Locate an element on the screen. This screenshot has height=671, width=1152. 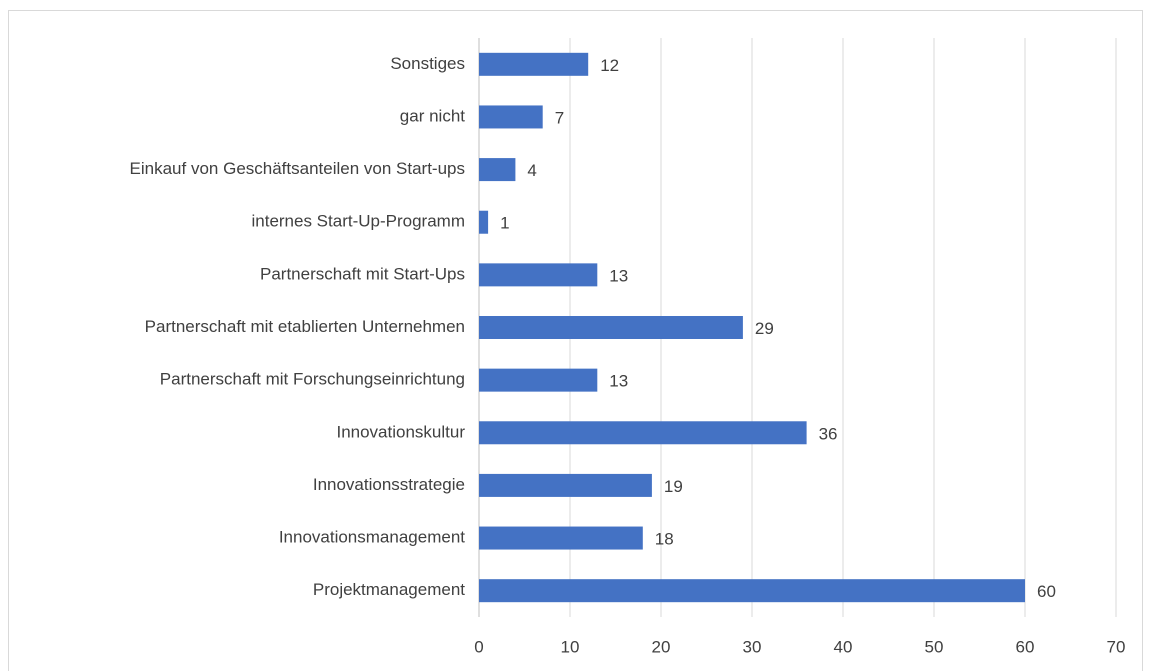
data-label: 4 is located at coordinates (531, 170).